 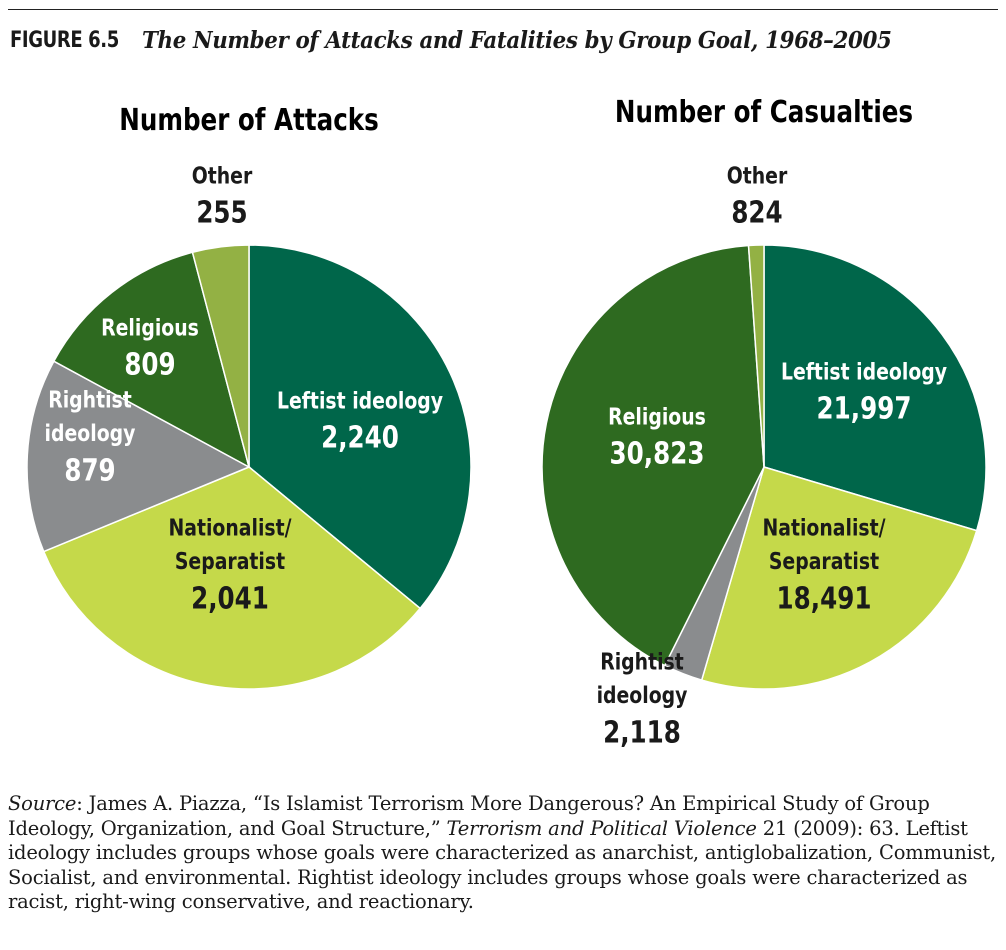 I want to click on slice-value-nationalist-separatist: 2,041, so click(x=230, y=599).